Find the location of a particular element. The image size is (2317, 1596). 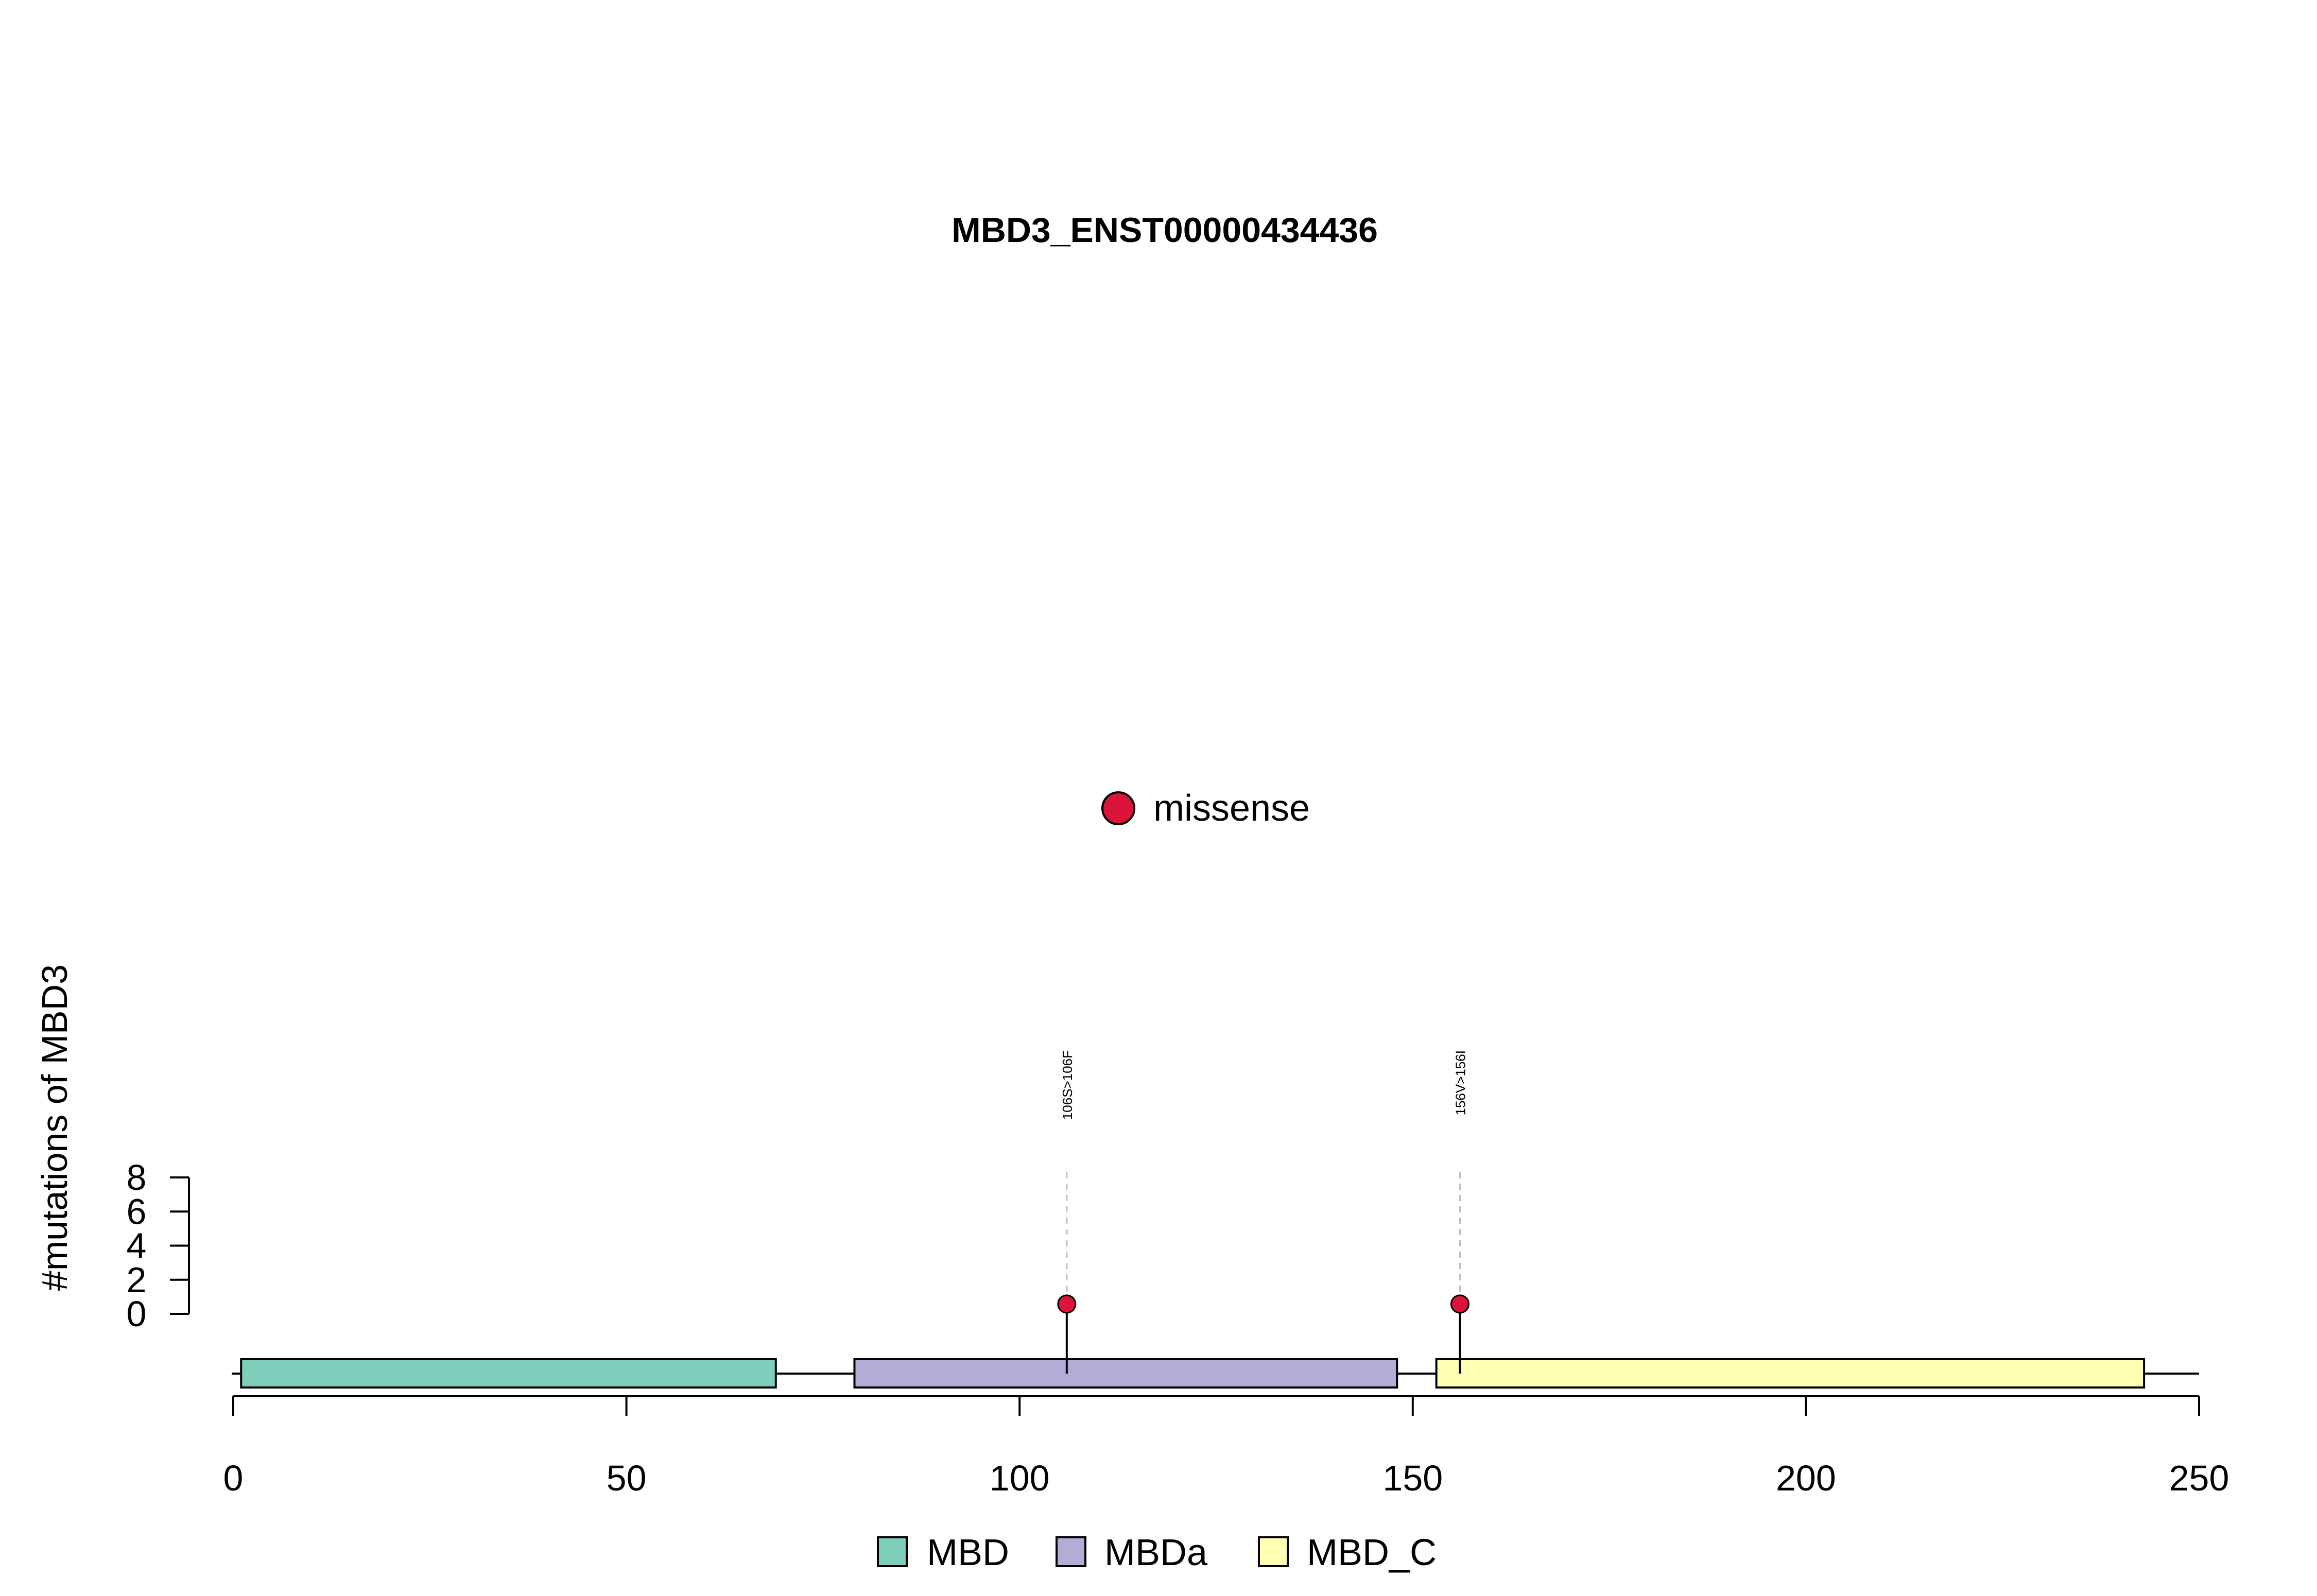

y-axis-label: #mutations of MBD3 is located at coordinates (54, 1127).